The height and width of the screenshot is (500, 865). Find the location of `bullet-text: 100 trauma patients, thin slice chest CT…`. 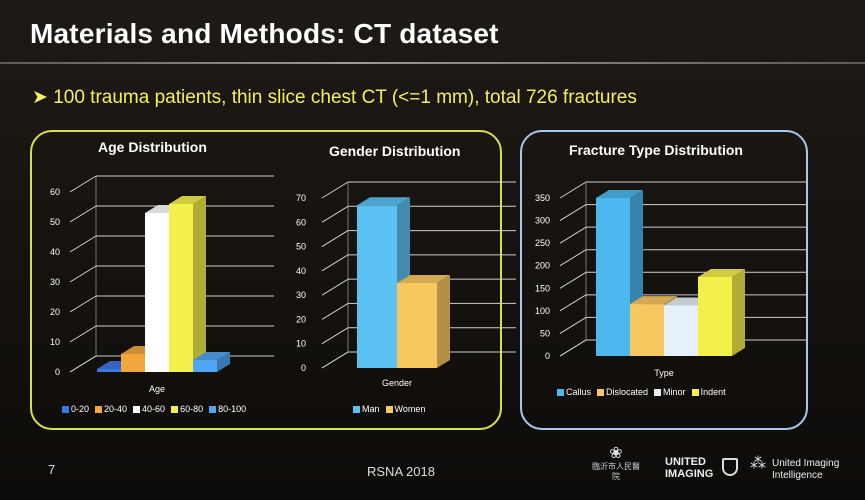

bullet-text: 100 trauma patients, thin slice chest CT… is located at coordinates (345, 97).